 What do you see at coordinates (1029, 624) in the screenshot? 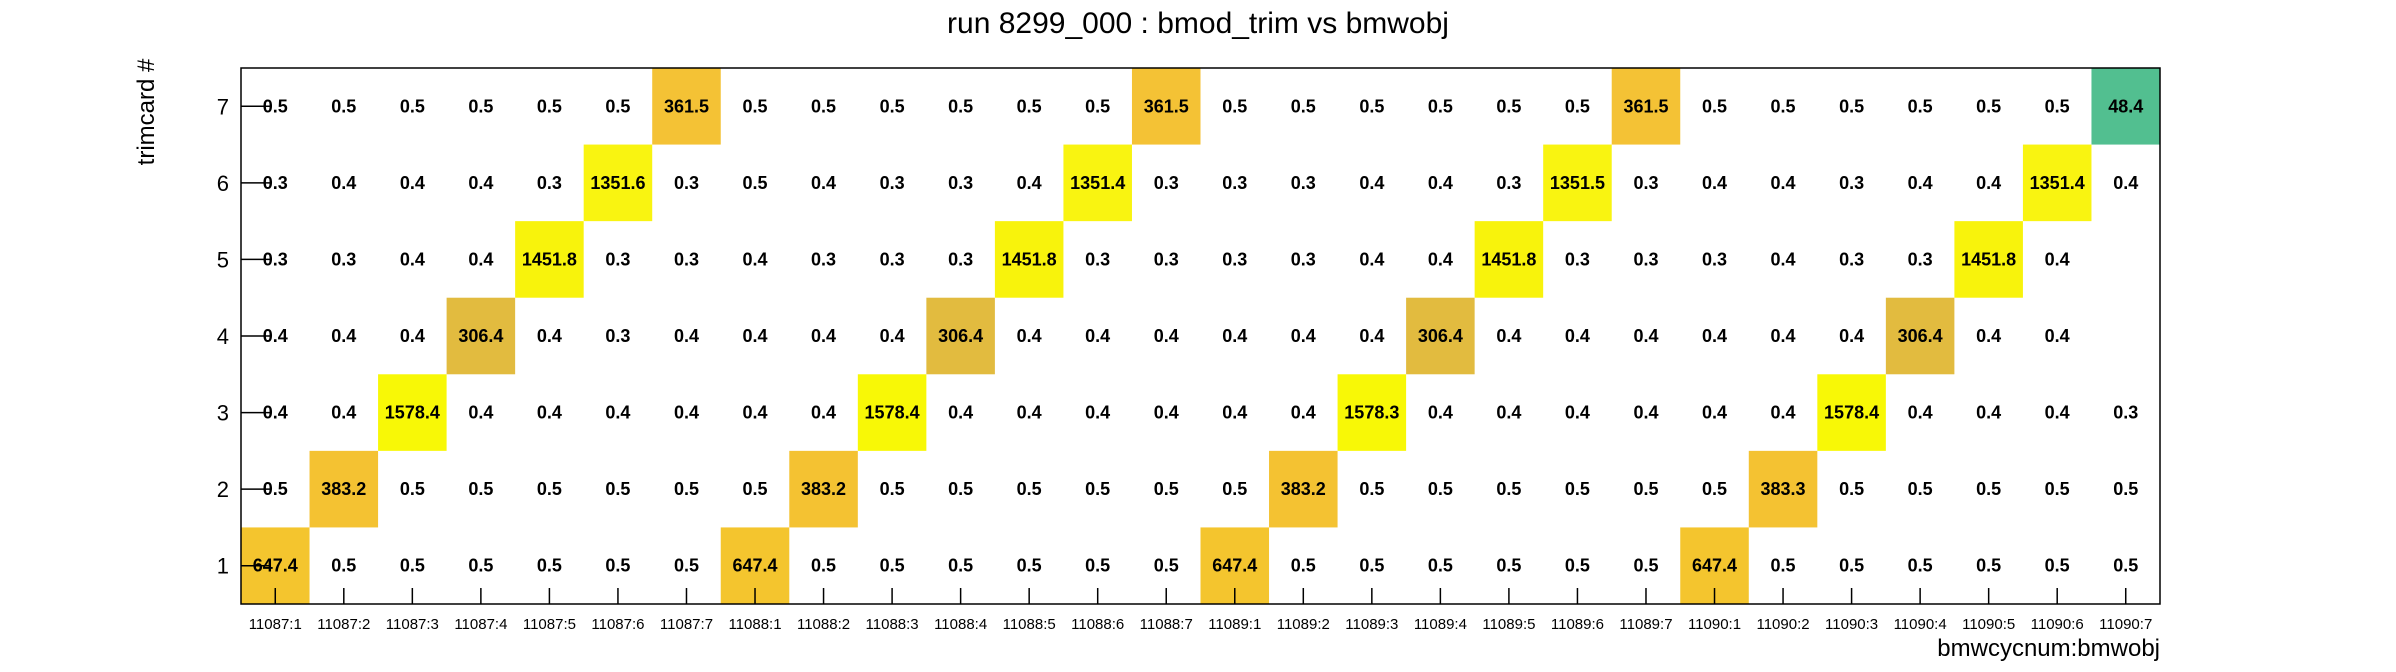
I see `x-tick-label: 11088:5` at bounding box center [1029, 624].